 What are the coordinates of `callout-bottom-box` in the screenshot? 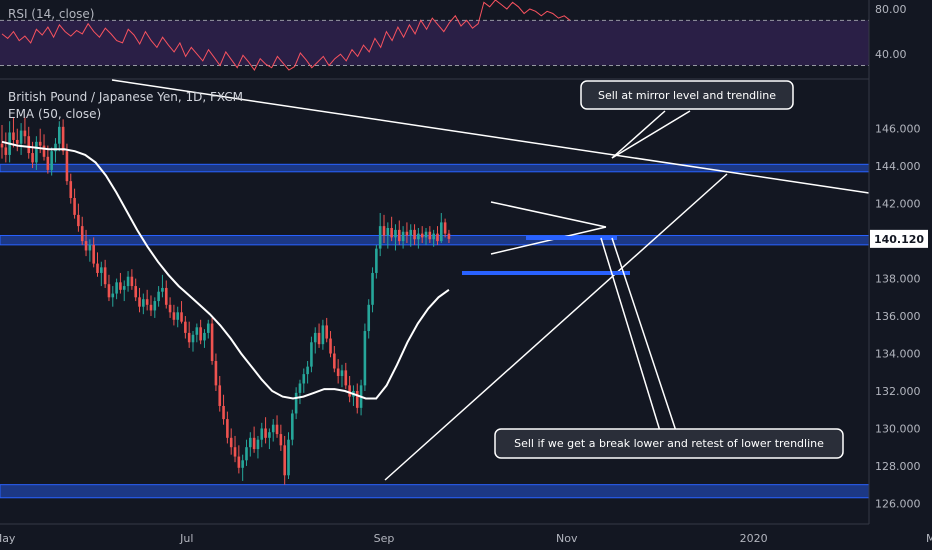 It's located at (669, 443).